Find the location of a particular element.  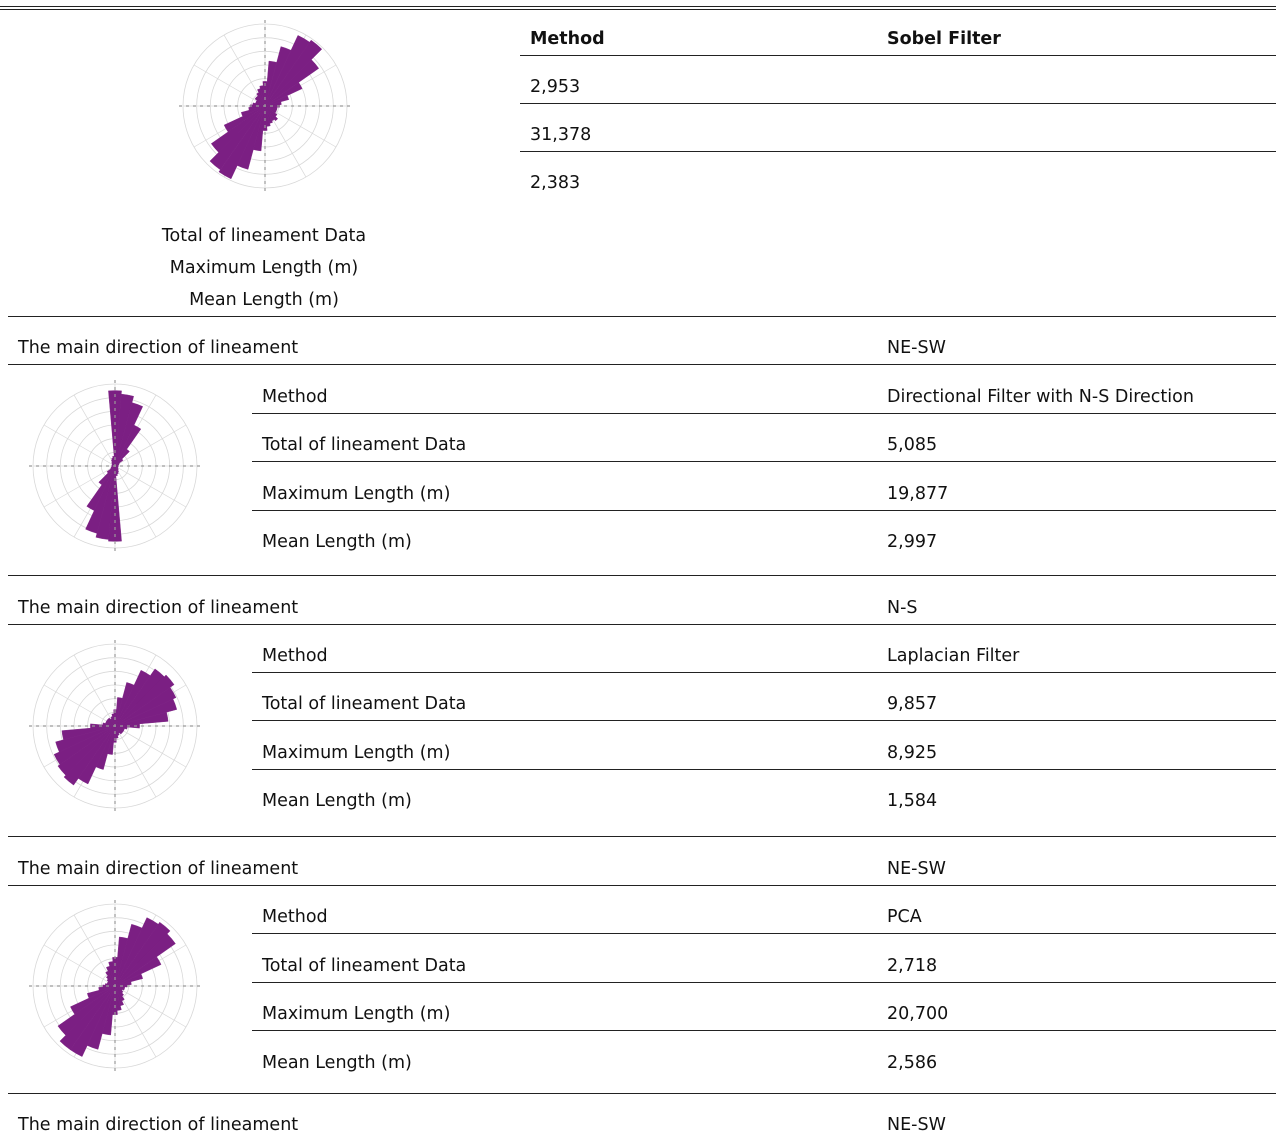

section1-direction-value: NE-SW is located at coordinates (916, 348).